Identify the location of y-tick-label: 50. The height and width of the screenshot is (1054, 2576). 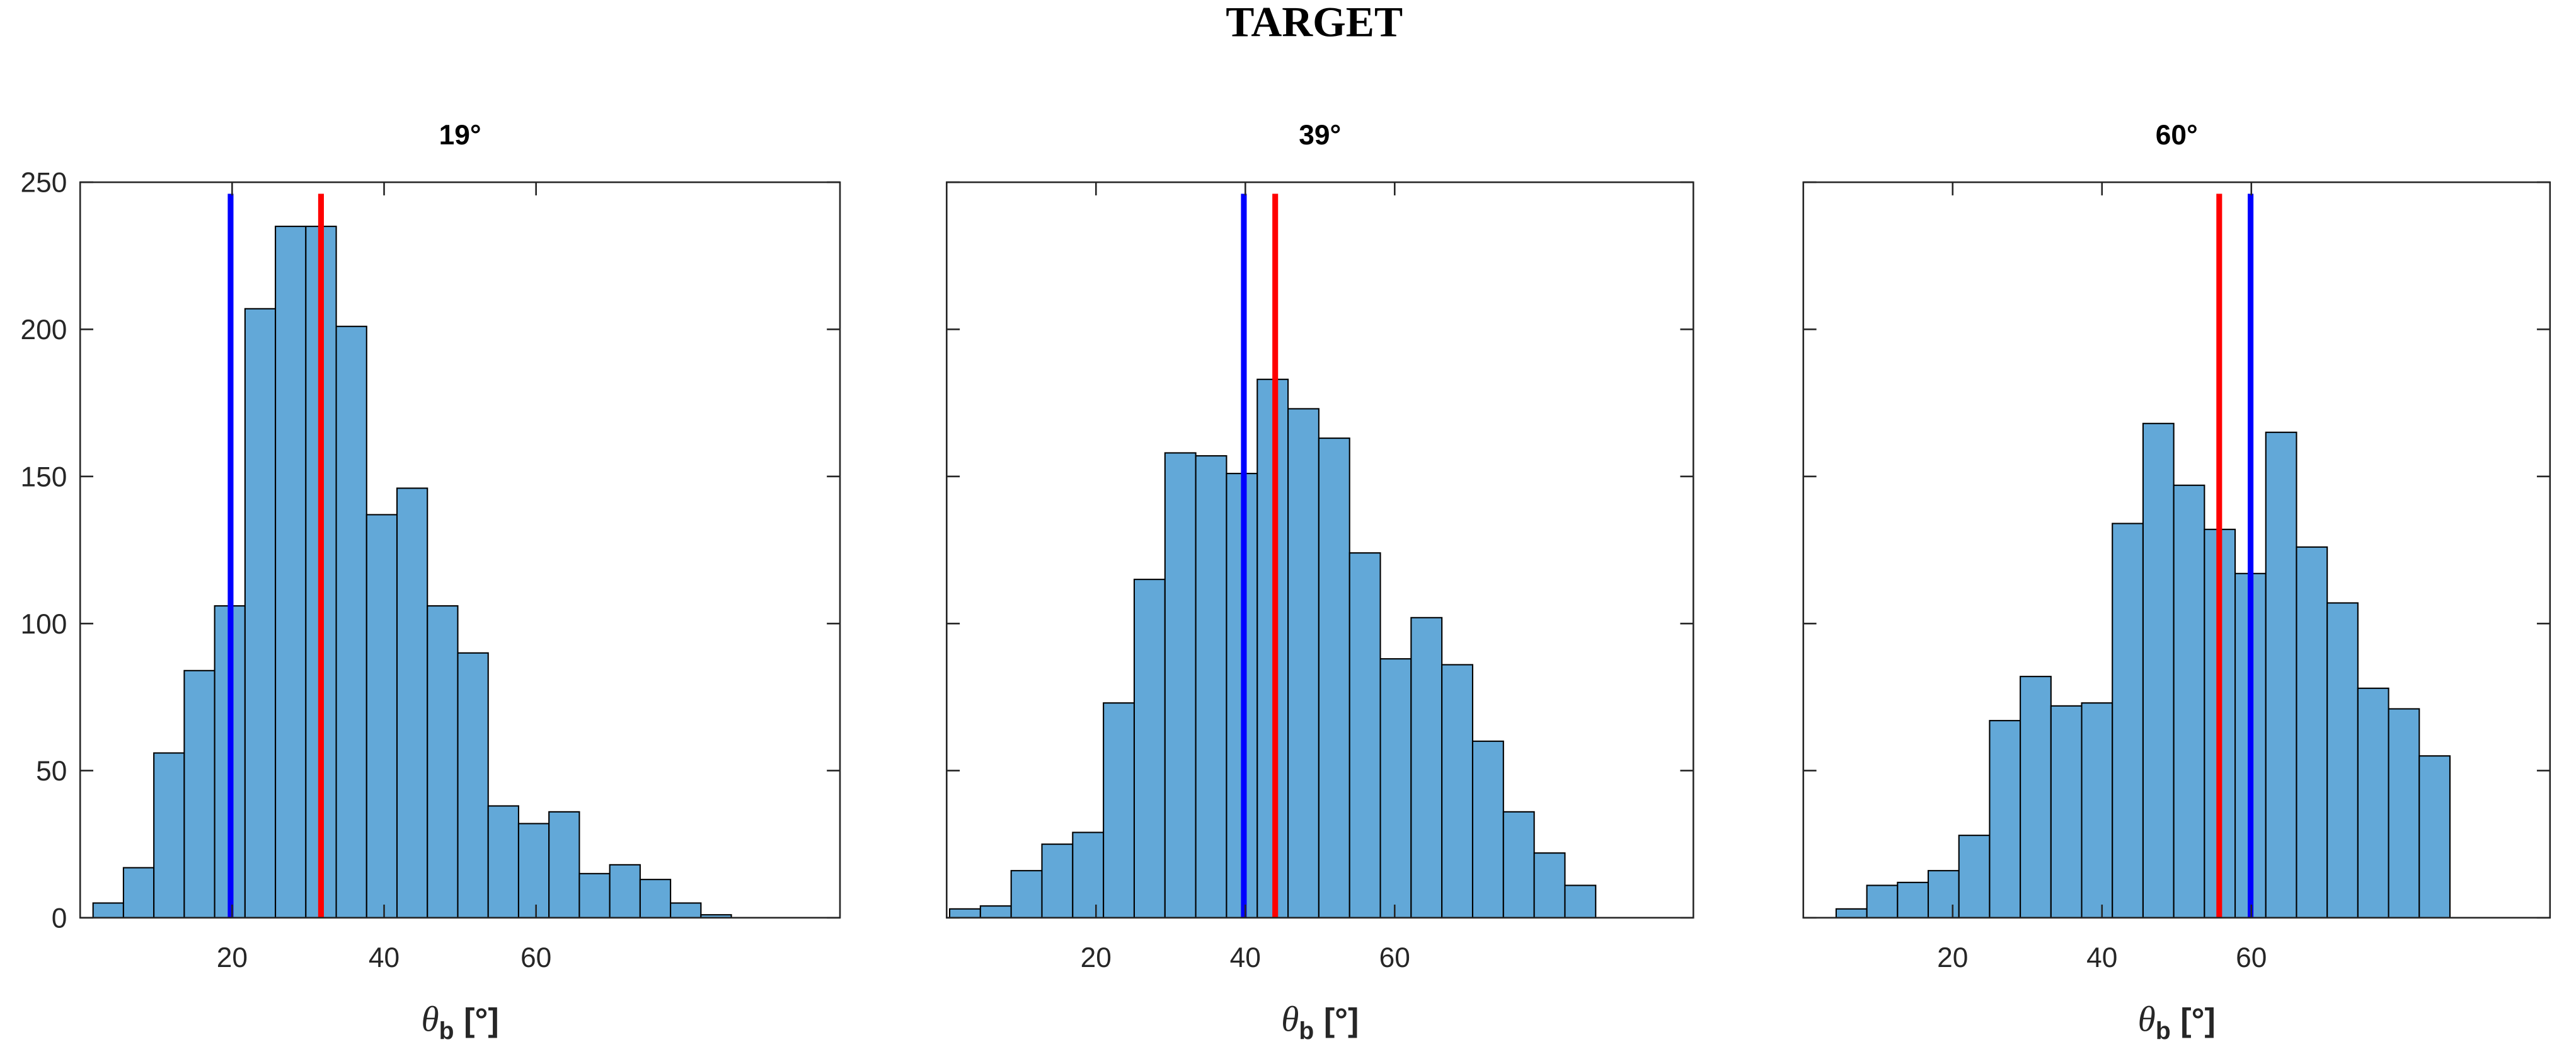
(51, 772).